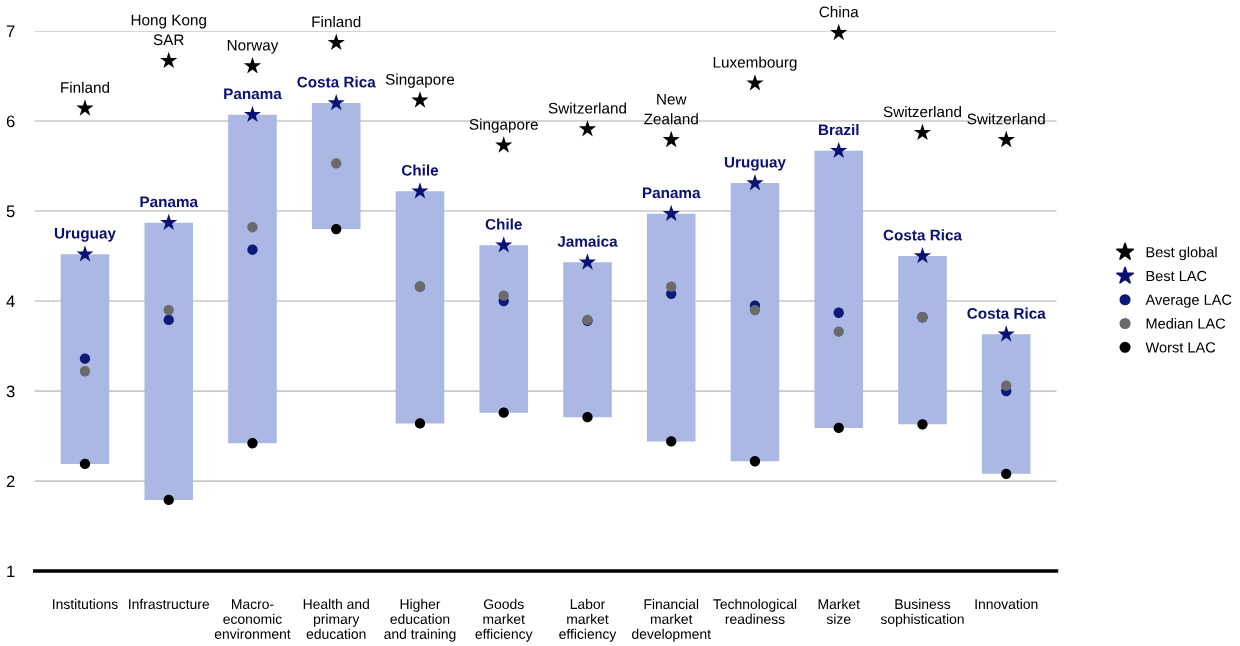 This screenshot has height=646, width=1240. Describe the element at coordinates (252, 619) in the screenshot. I see `x-tick-label: Macro- economic environment` at that location.